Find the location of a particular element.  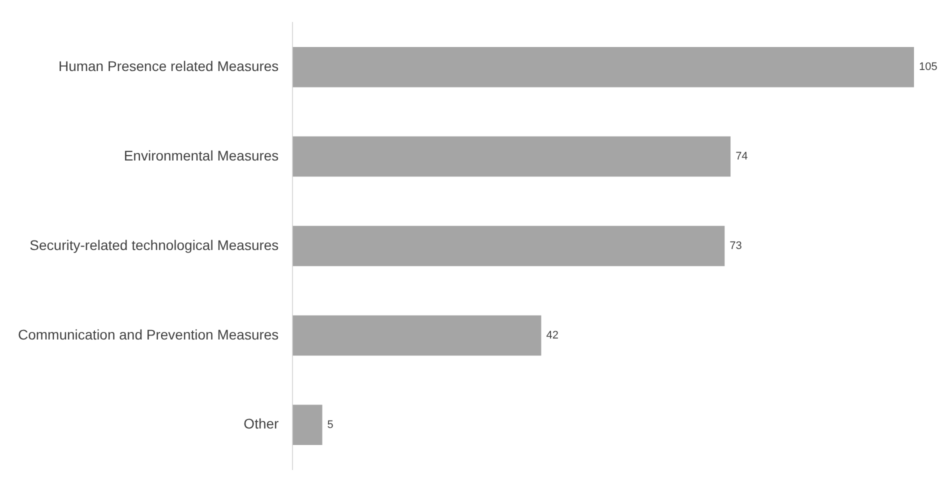

data-label: 42 is located at coordinates (552, 335).